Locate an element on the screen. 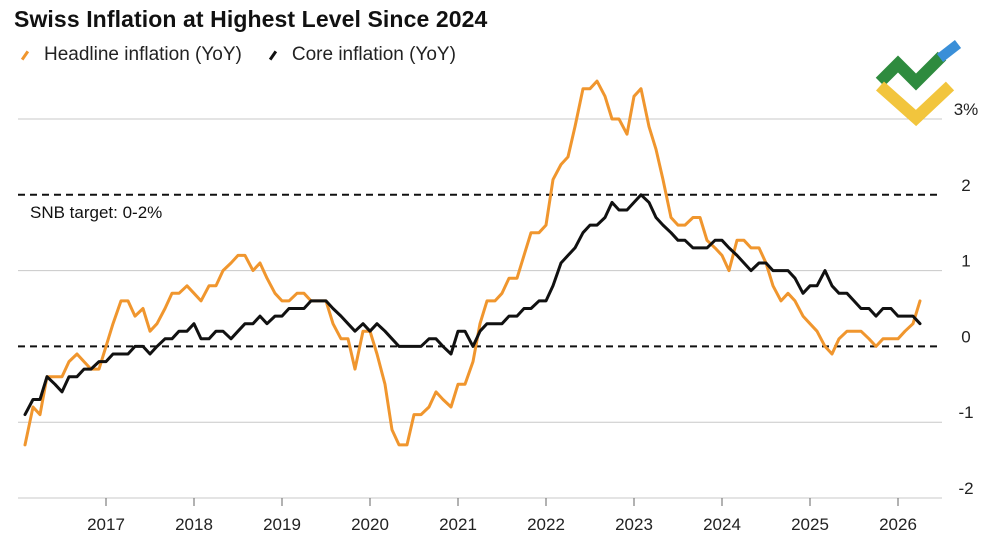 Image resolution: width=1000 pixels, height=545 pixels. y-tick-label-4: -1 is located at coordinates (965, 412).